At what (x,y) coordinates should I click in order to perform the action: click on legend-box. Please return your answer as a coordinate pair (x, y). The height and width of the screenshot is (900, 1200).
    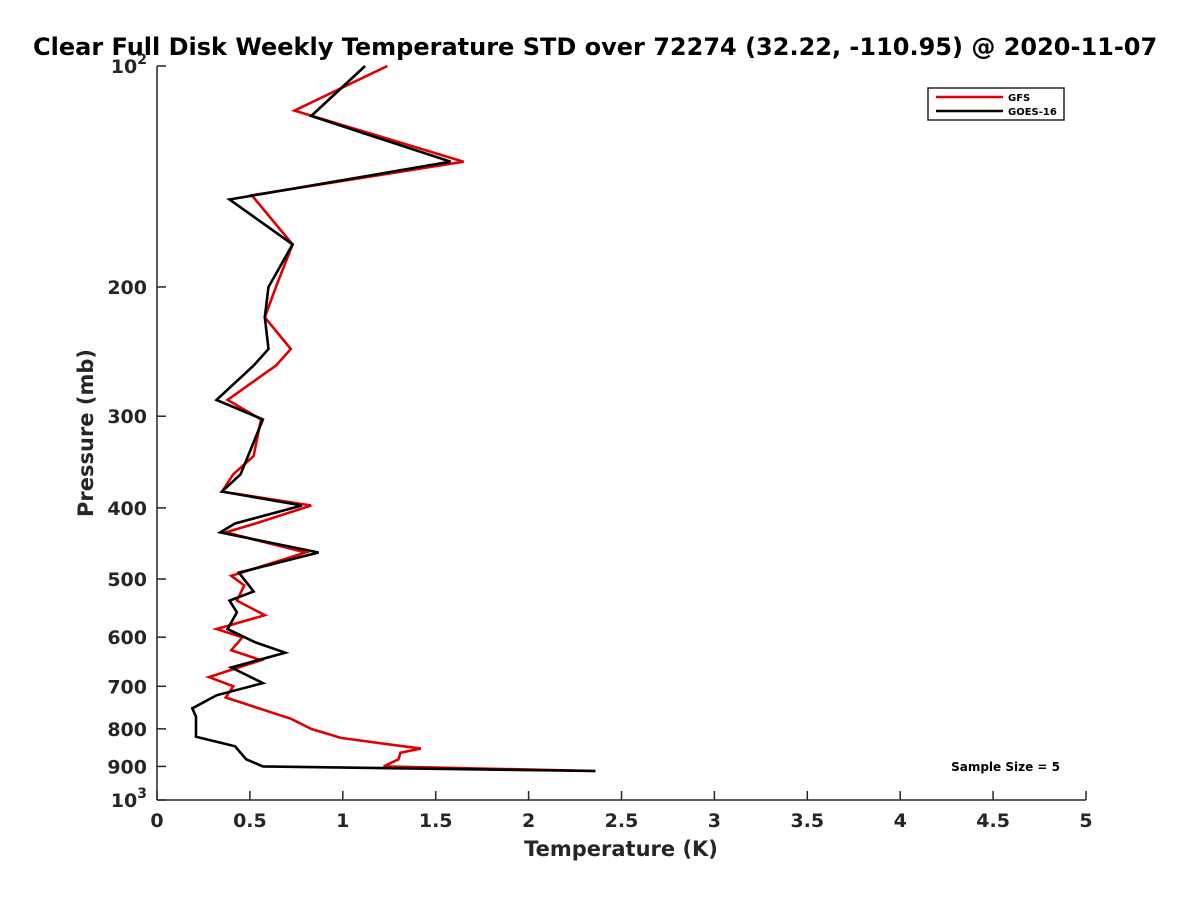
    Looking at the image, I should click on (996, 104).